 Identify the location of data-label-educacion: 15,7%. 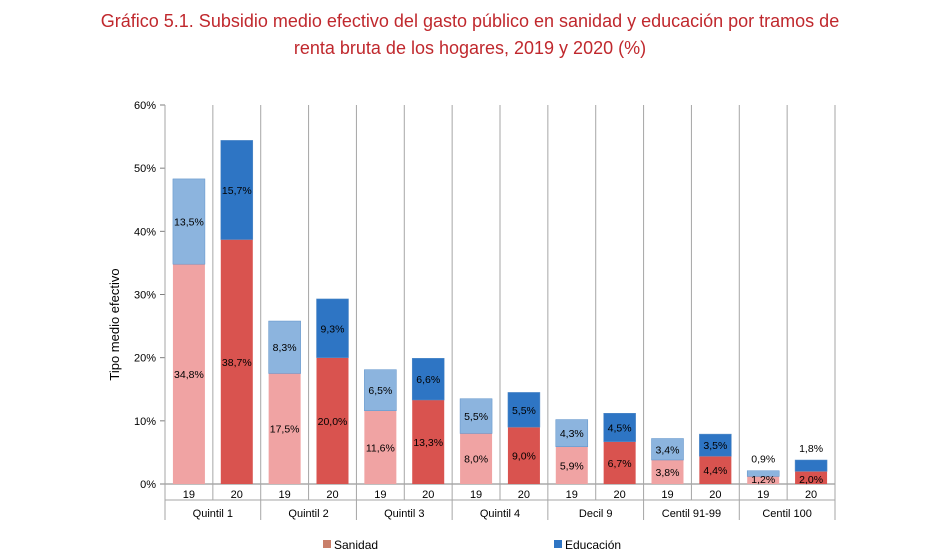
(237, 191).